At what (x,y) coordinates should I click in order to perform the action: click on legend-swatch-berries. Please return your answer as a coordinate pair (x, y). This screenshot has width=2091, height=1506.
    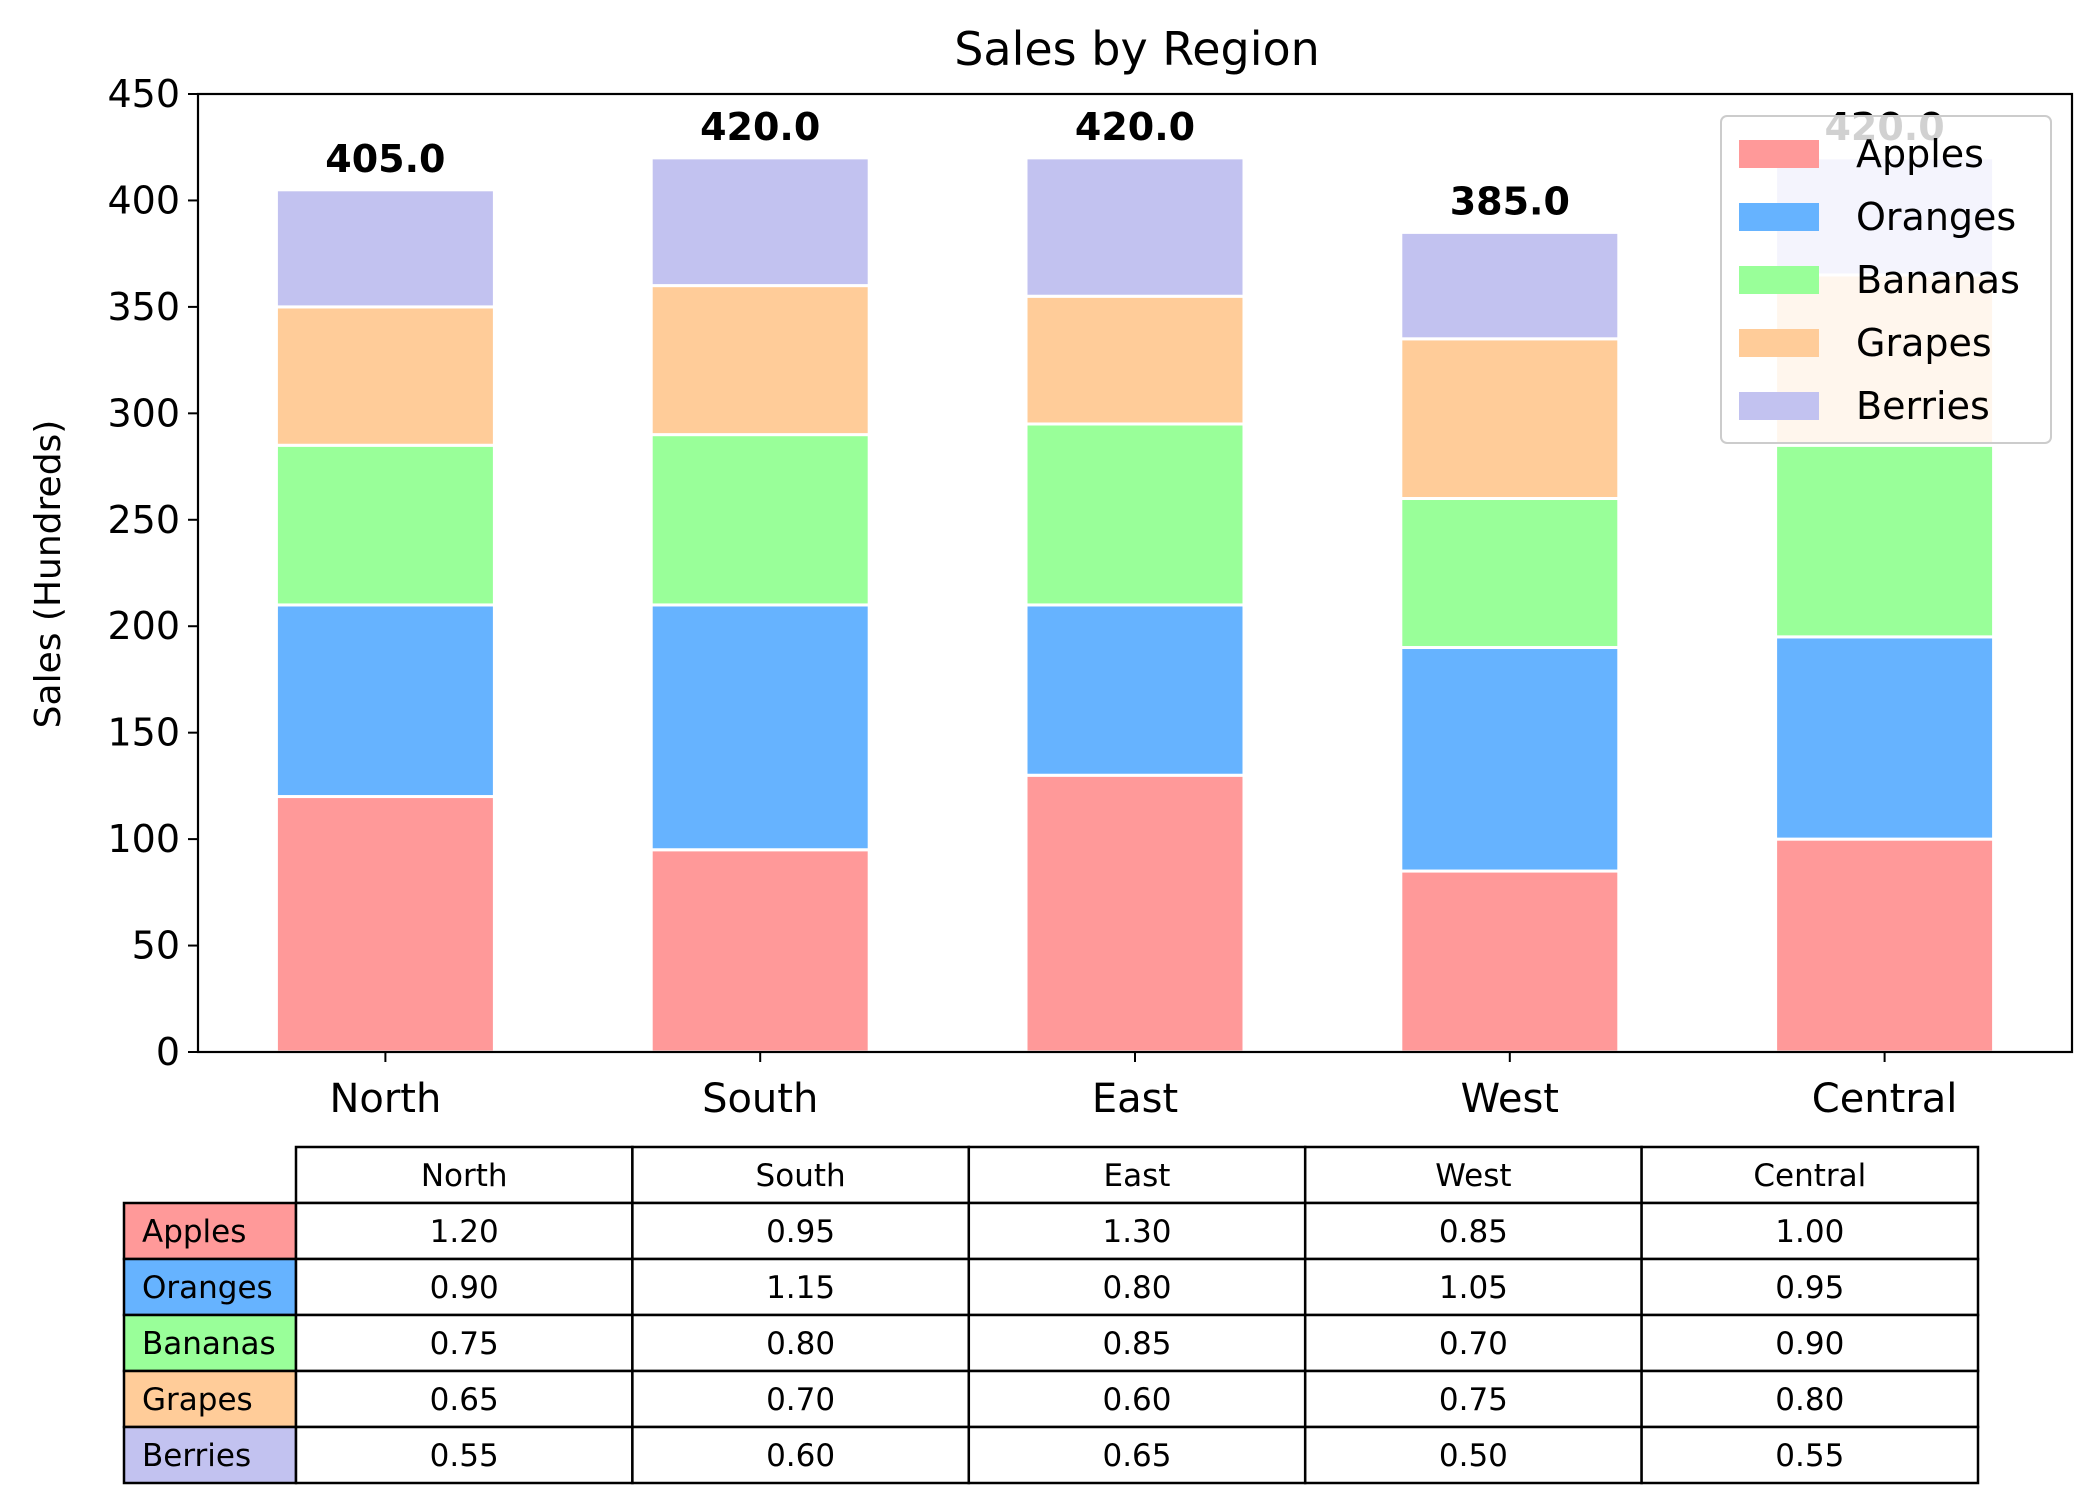
    Looking at the image, I should click on (1779, 406).